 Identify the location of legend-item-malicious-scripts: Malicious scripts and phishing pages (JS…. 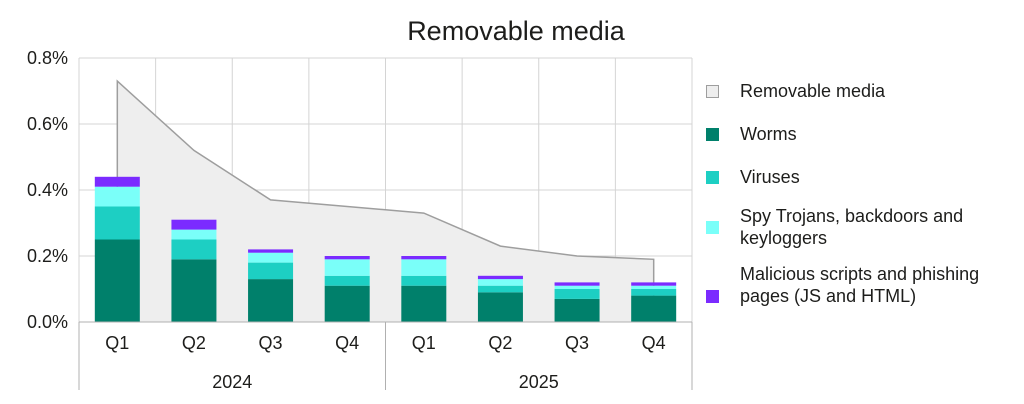
(859, 285).